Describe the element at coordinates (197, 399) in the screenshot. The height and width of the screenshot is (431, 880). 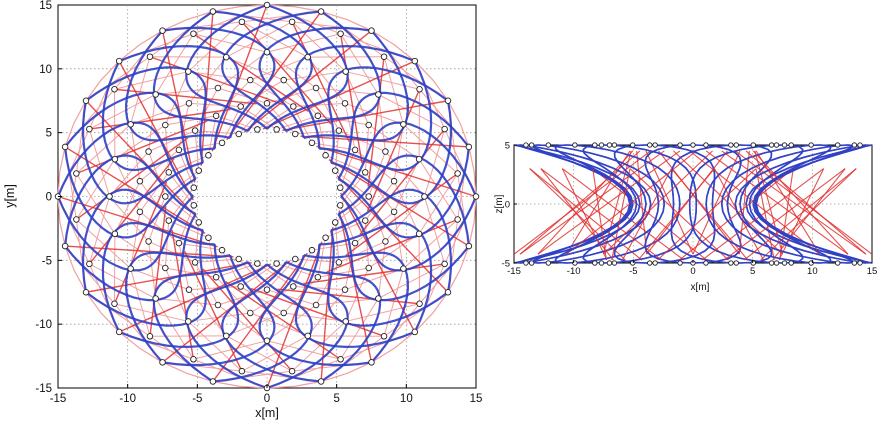
I see `x-tick-label: -5` at that location.